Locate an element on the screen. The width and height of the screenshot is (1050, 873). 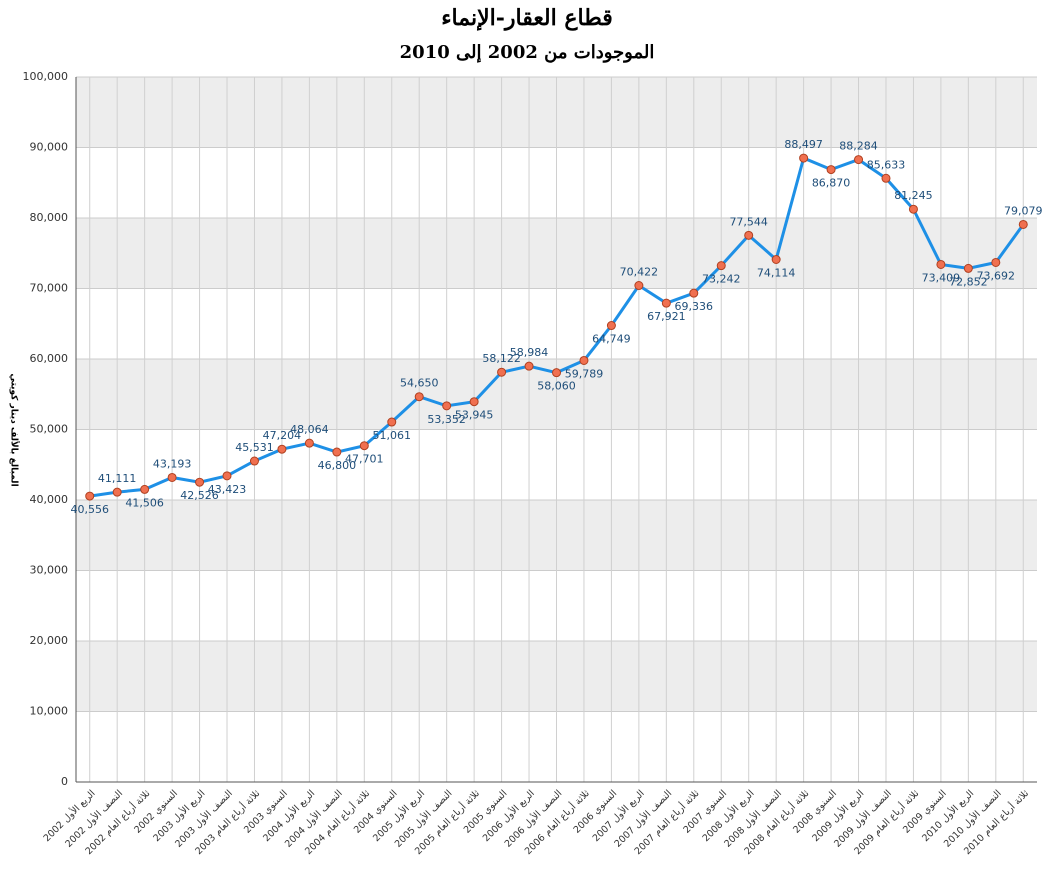
value-label: 64,749 is located at coordinates (611, 339).